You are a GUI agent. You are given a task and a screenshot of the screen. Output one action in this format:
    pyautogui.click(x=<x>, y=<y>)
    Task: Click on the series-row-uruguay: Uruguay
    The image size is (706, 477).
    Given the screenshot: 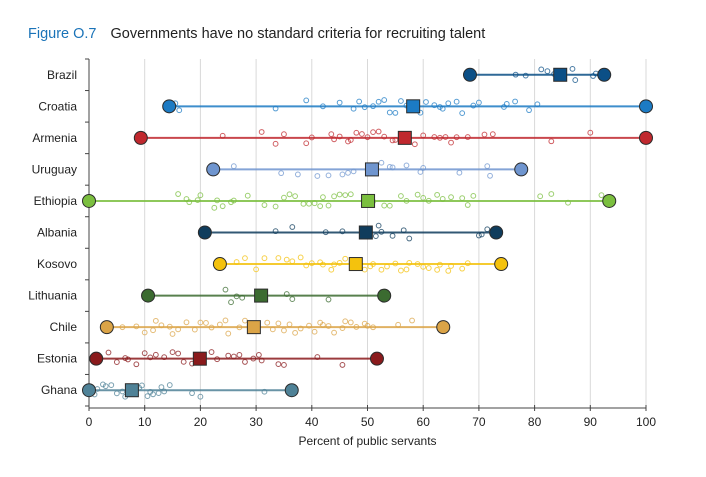 What is the action you would take?
    pyautogui.click(x=280, y=169)
    